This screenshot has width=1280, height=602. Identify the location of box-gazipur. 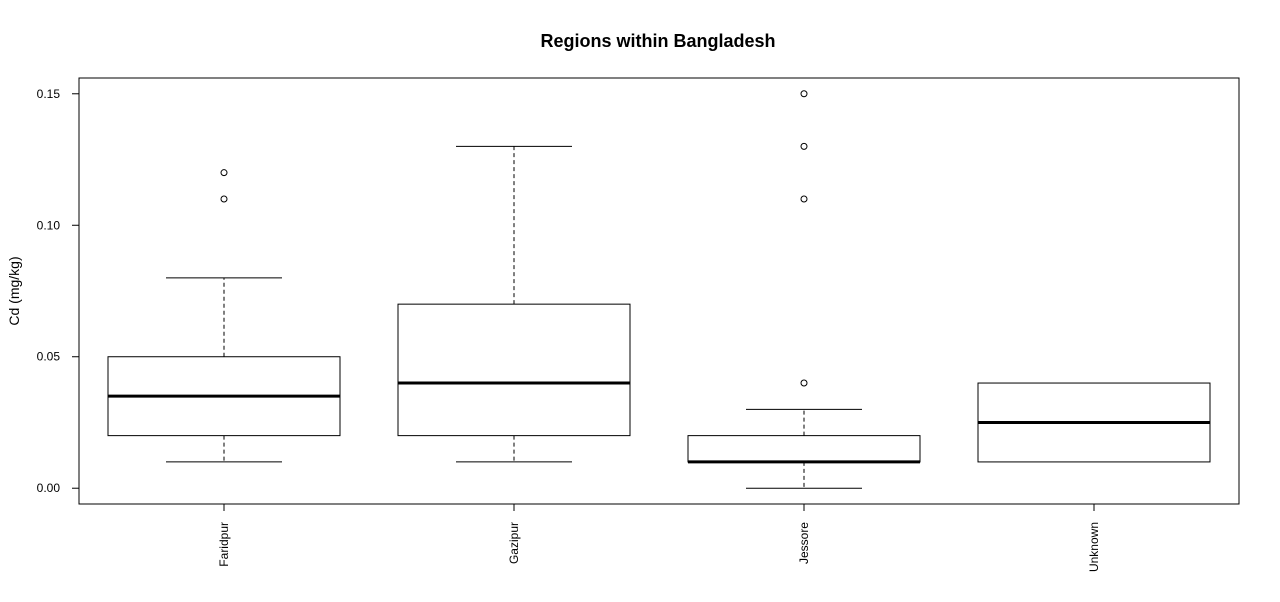
(514, 304).